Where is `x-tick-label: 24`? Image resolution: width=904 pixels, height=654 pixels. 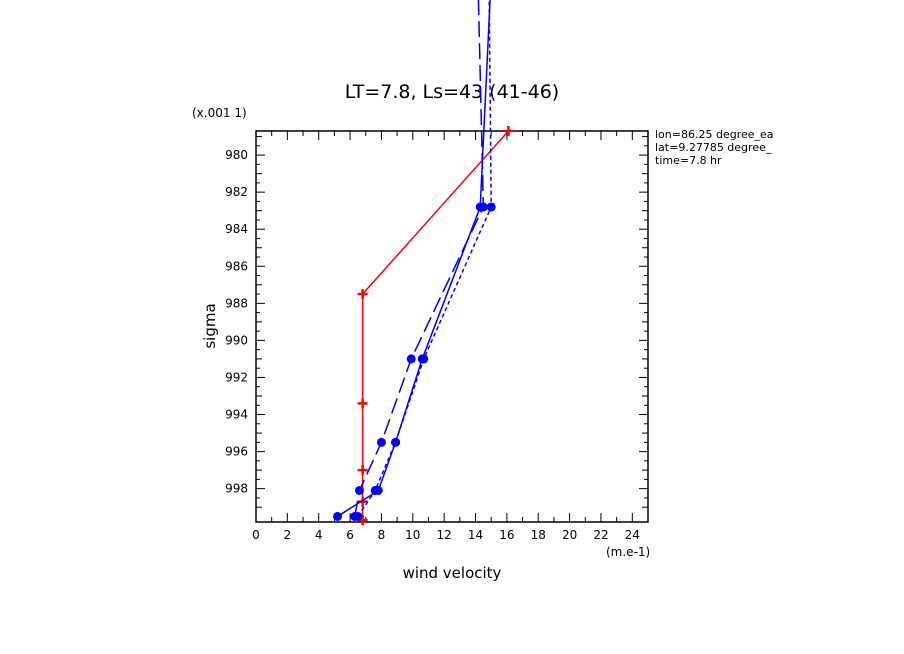
x-tick-label: 24 is located at coordinates (632, 535).